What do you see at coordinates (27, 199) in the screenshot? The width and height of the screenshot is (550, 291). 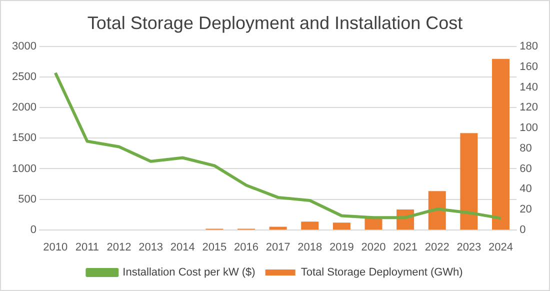 I see `y-tick-label: 500` at bounding box center [27, 199].